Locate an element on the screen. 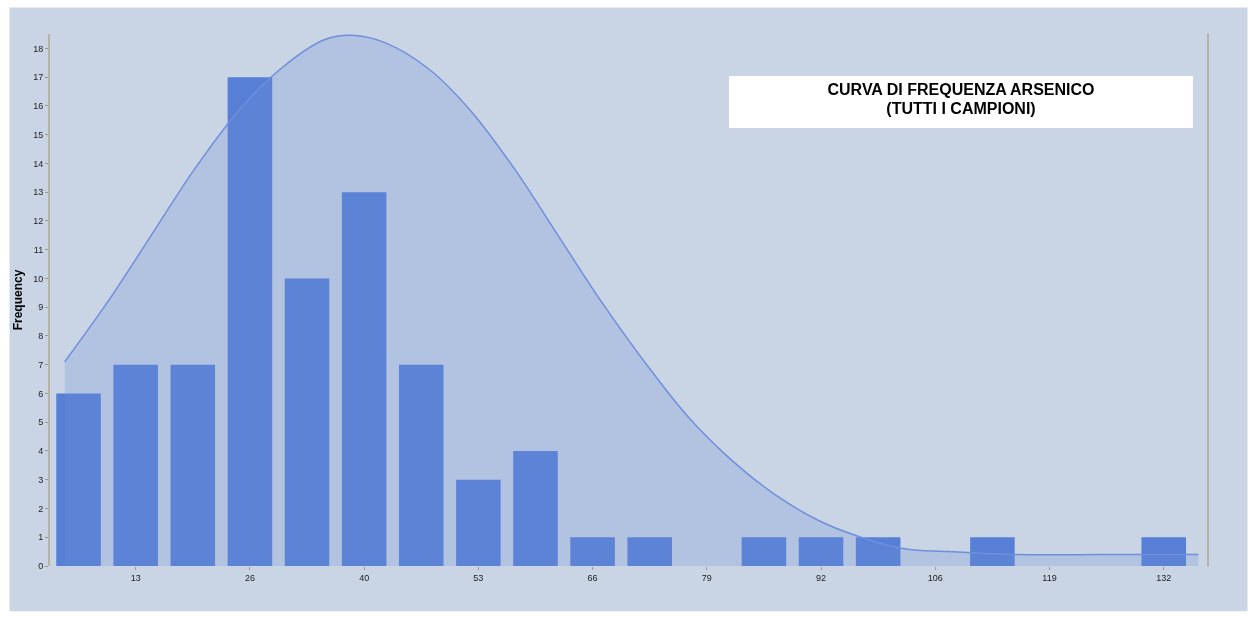 The image size is (1253, 622). x-tick-label: 92 is located at coordinates (821, 577).